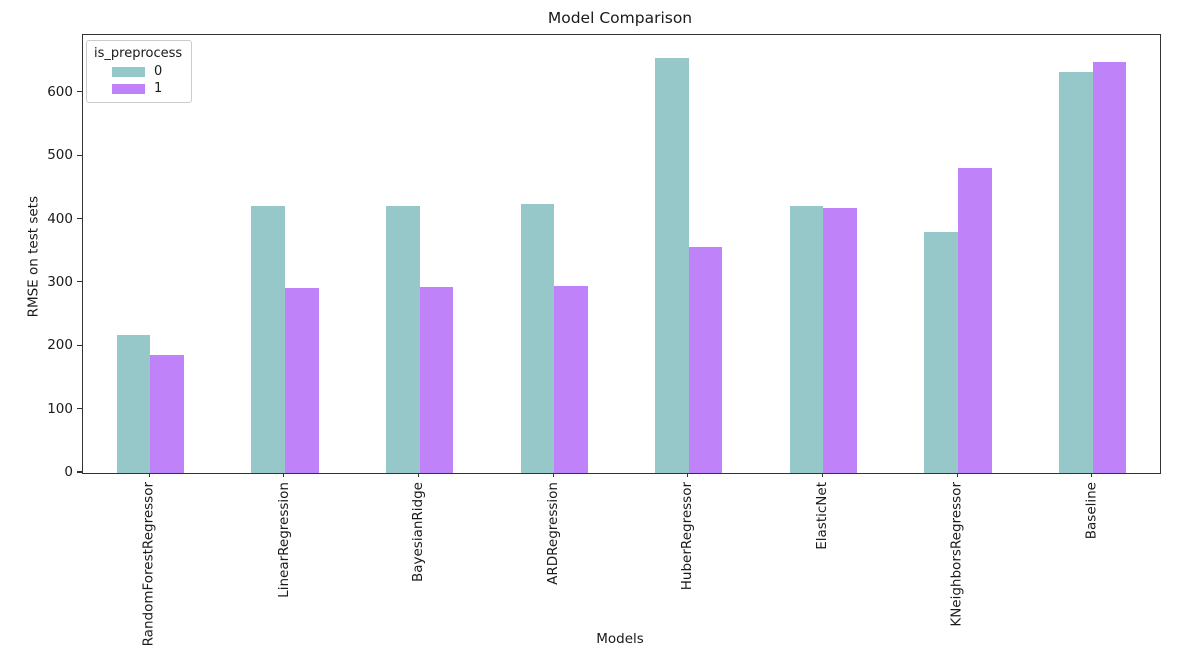 The image size is (1190, 654). What do you see at coordinates (60, 408) in the screenshot?
I see `y-tick-label-100: 100` at bounding box center [60, 408].